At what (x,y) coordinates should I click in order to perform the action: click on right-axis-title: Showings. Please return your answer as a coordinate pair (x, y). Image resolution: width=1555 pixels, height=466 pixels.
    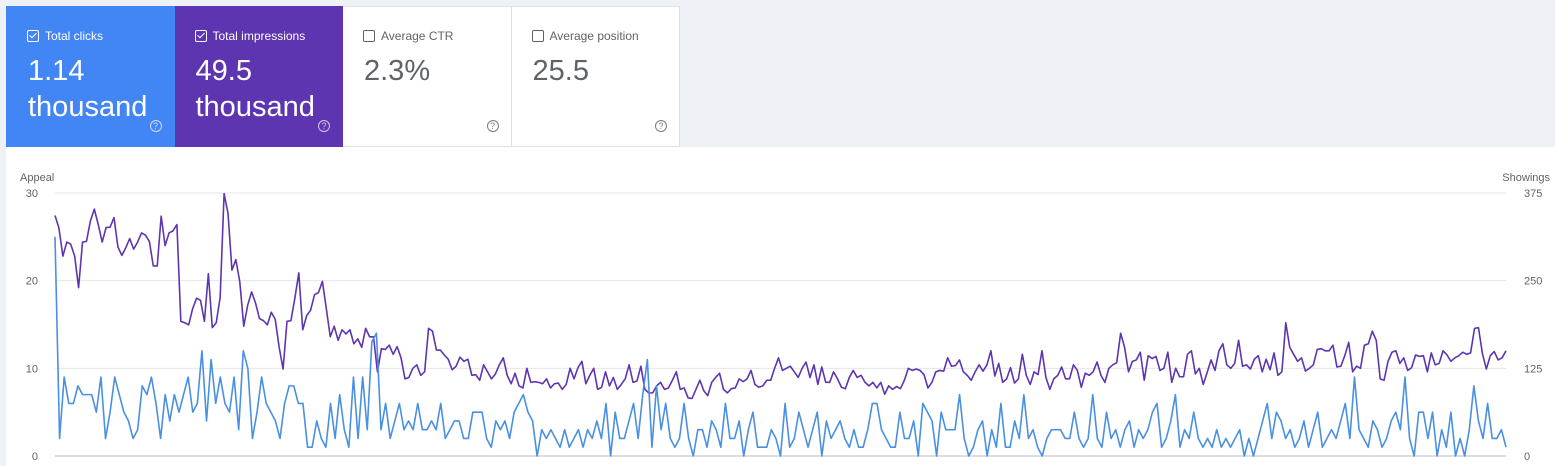
    Looking at the image, I should click on (1526, 178).